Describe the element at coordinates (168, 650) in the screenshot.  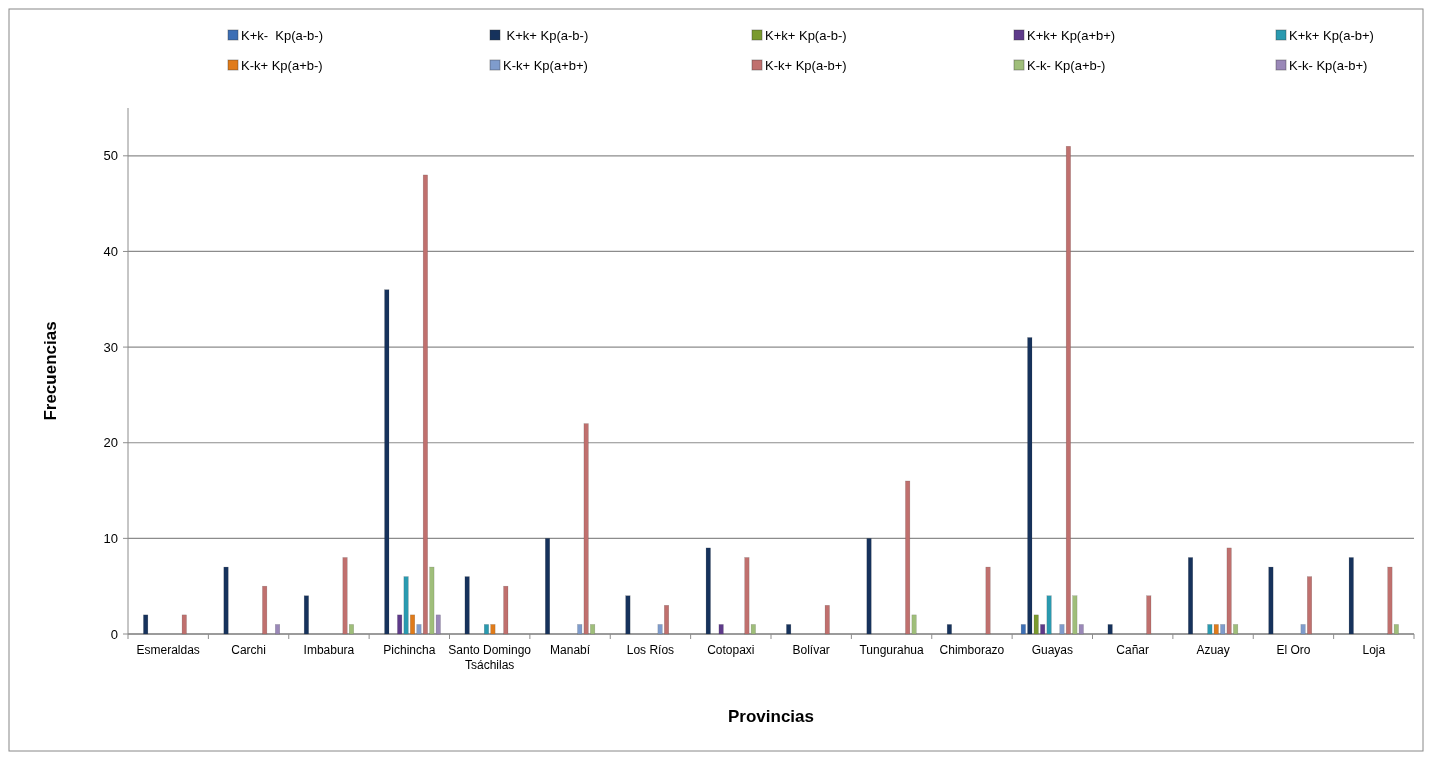
I see `x-tick-label: Esmeraldas` at that location.